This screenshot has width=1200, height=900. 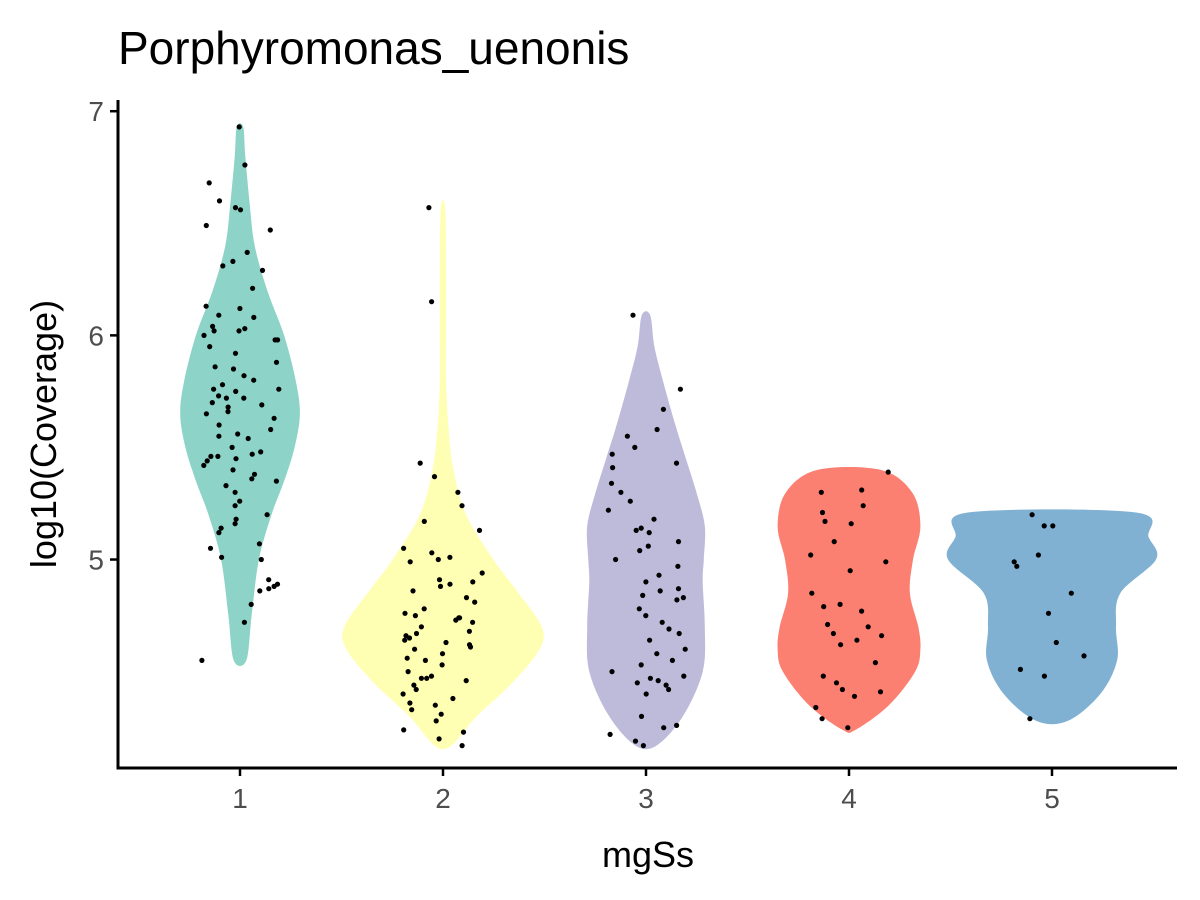 I want to click on x-tick-label: 4, so click(x=849, y=798).